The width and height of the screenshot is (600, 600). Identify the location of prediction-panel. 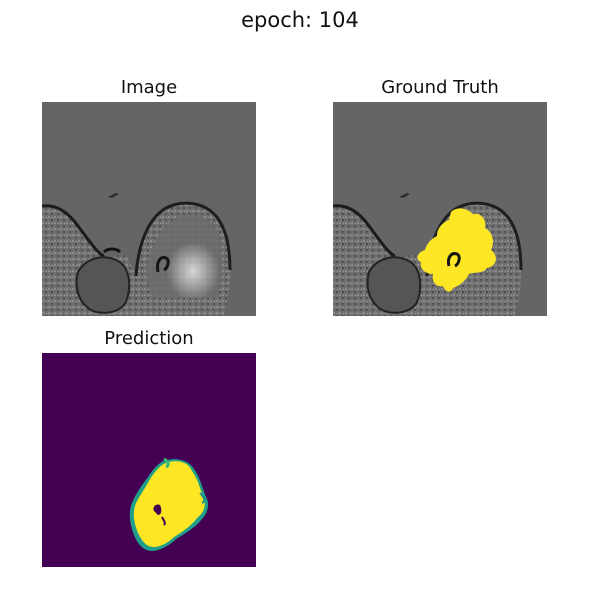
(149, 460).